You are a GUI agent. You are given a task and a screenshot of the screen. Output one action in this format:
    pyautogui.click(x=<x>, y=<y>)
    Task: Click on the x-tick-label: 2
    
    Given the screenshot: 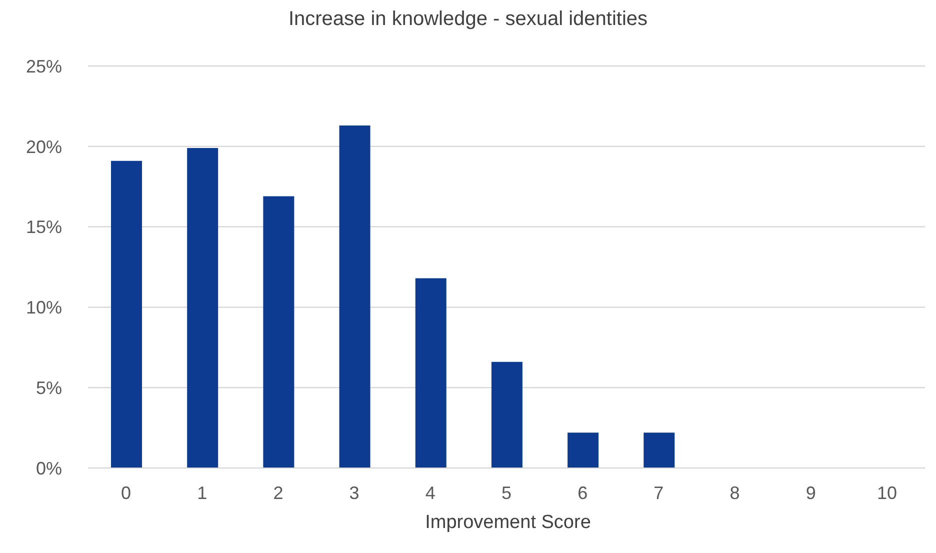 What is the action you would take?
    pyautogui.click(x=278, y=492)
    